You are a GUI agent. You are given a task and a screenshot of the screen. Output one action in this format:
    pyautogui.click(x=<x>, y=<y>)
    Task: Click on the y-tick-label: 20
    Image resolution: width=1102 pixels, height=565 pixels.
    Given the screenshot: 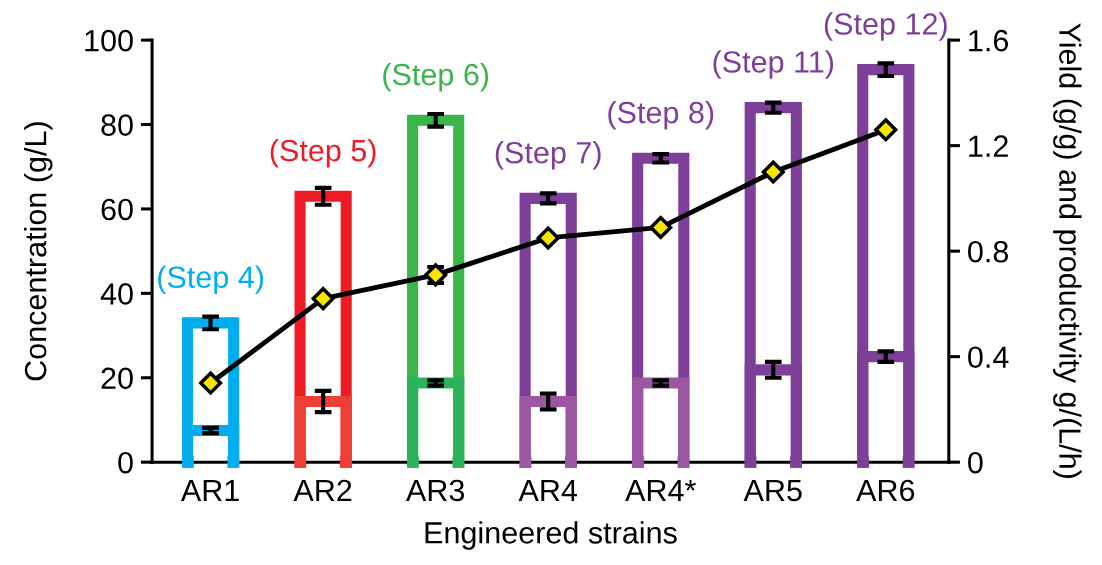 What is the action you would take?
    pyautogui.click(x=117, y=378)
    